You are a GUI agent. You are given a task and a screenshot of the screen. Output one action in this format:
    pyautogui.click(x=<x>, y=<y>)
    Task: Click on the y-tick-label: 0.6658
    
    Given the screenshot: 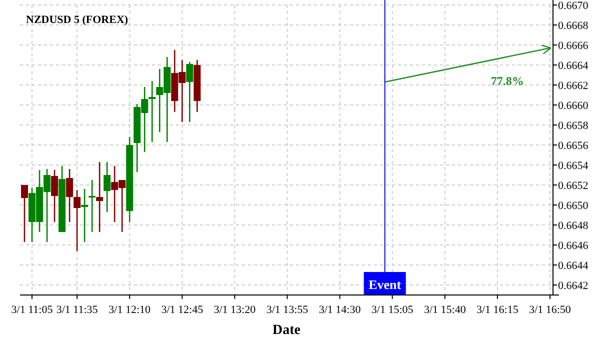 What is the action you would take?
    pyautogui.click(x=573, y=126)
    